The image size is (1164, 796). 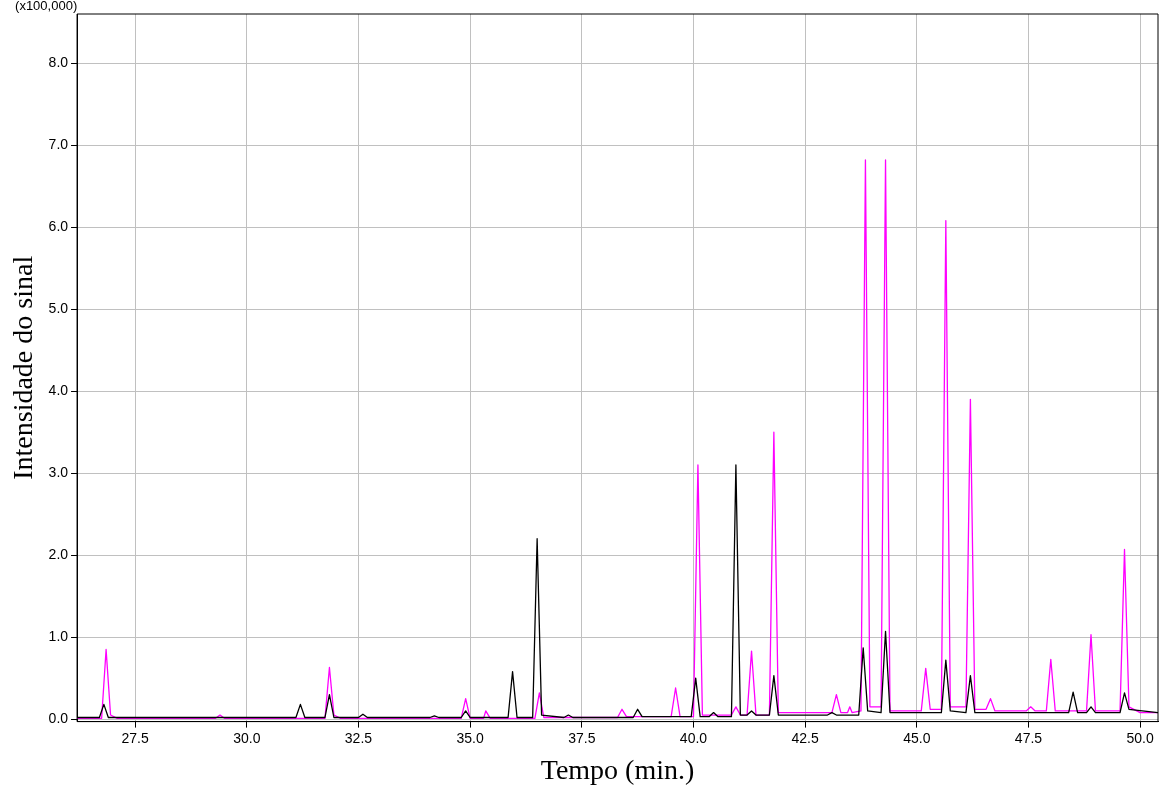 What do you see at coordinates (1028, 737) in the screenshot?
I see `x-tick-label: 47.5` at bounding box center [1028, 737].